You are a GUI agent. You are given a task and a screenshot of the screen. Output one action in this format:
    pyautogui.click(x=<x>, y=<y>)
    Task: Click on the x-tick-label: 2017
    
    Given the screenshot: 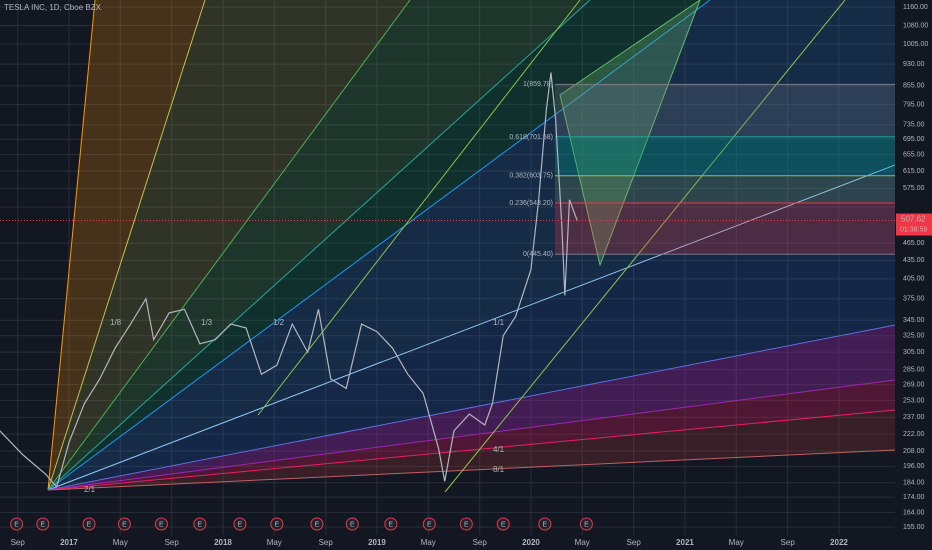 What is the action you would take?
    pyautogui.click(x=69, y=542)
    